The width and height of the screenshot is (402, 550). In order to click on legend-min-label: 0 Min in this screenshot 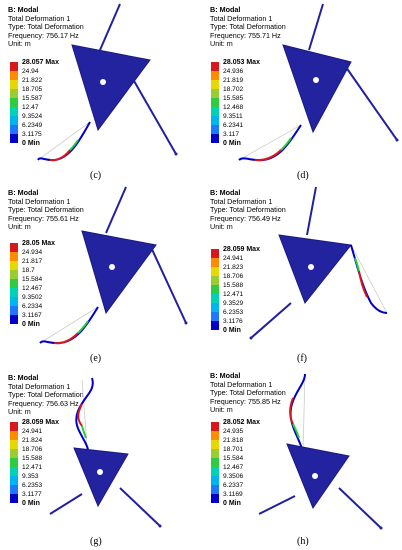, I will do `click(232, 503)`.